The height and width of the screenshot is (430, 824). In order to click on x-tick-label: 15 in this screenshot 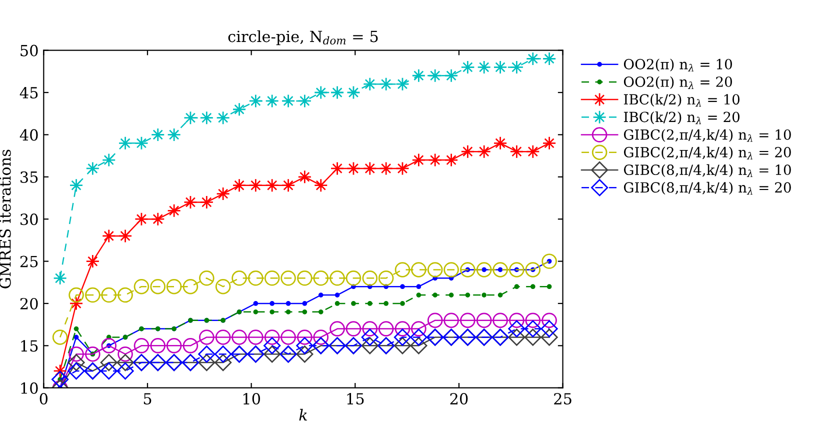, I will do `click(355, 398)`.